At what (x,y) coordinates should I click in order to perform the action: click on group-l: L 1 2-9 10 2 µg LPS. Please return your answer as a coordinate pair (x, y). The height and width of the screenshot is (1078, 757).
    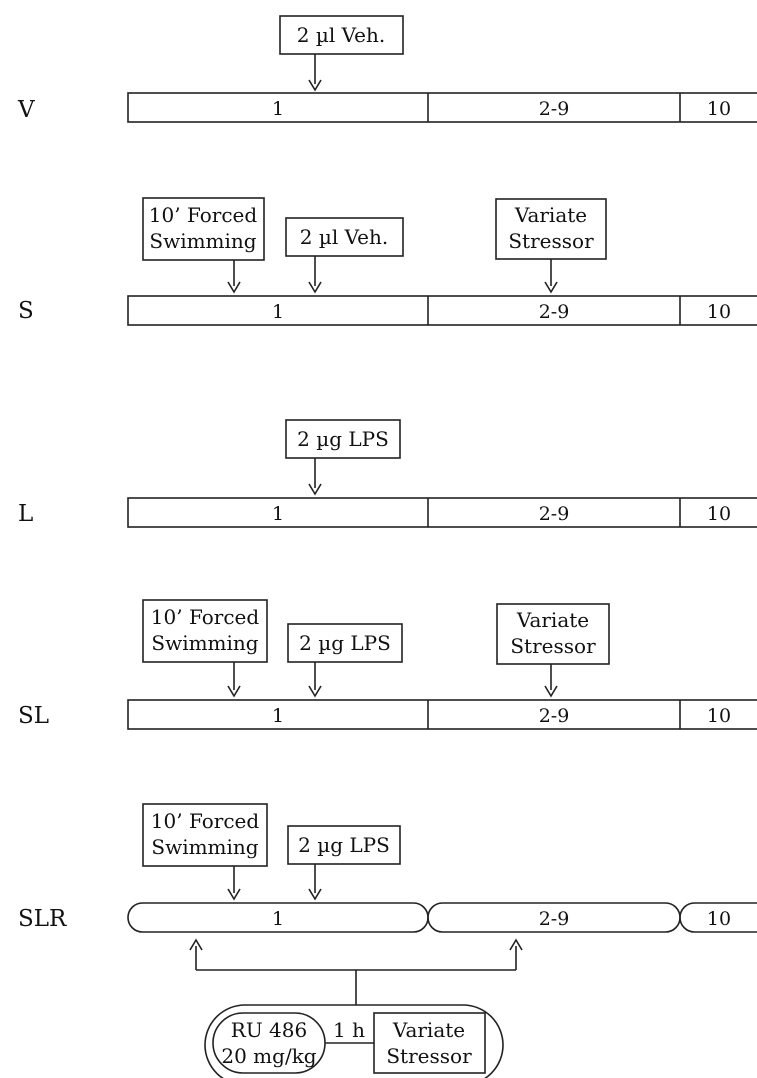
    Looking at the image, I should click on (387, 473).